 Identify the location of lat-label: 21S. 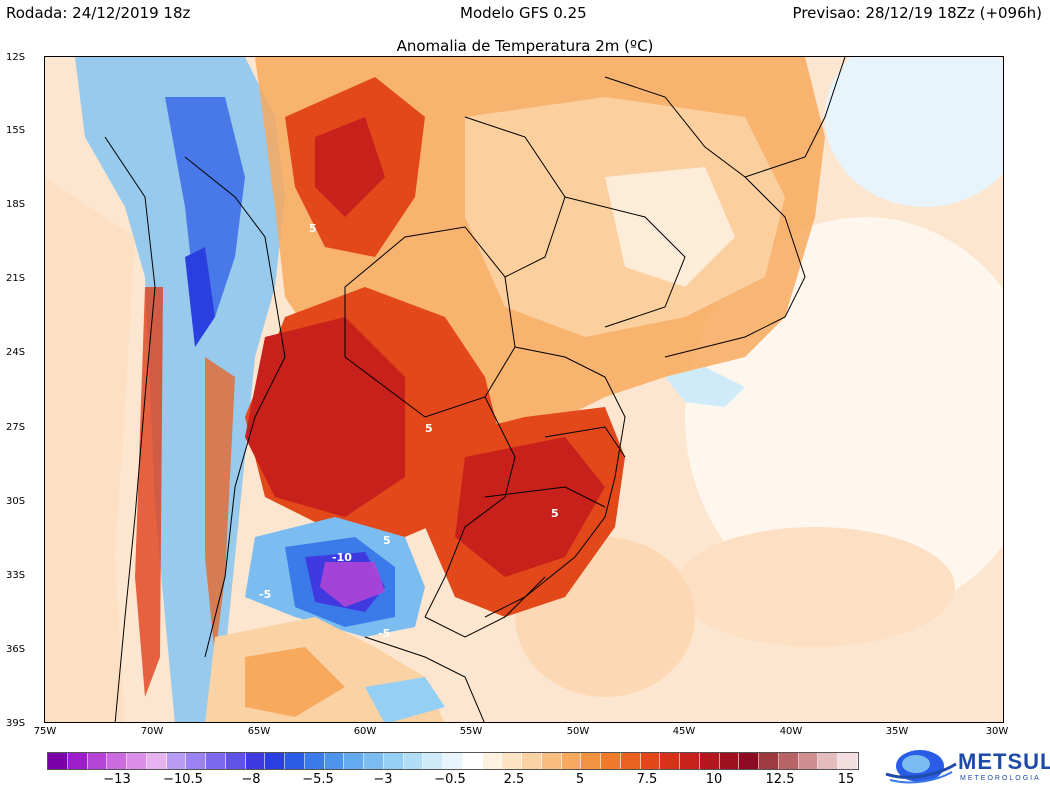
(16, 278).